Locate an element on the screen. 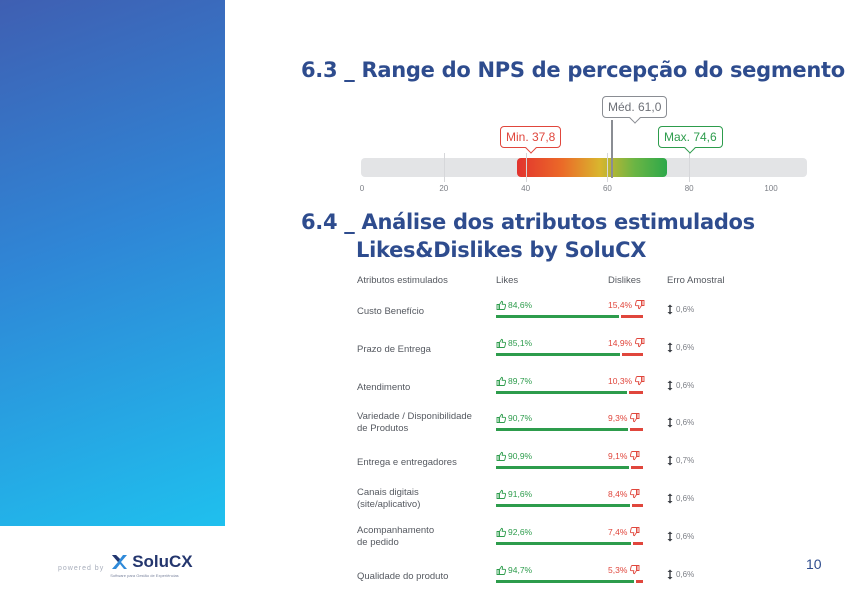 The width and height of the screenshot is (866, 613). row-label: Canais digitais (site/aplicativo) is located at coordinates (389, 498).